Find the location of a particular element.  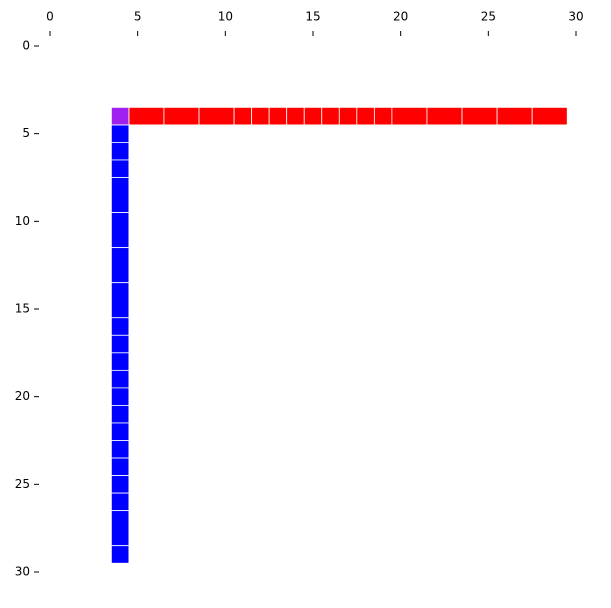

y-tick-label: 25 is located at coordinates (22, 484).